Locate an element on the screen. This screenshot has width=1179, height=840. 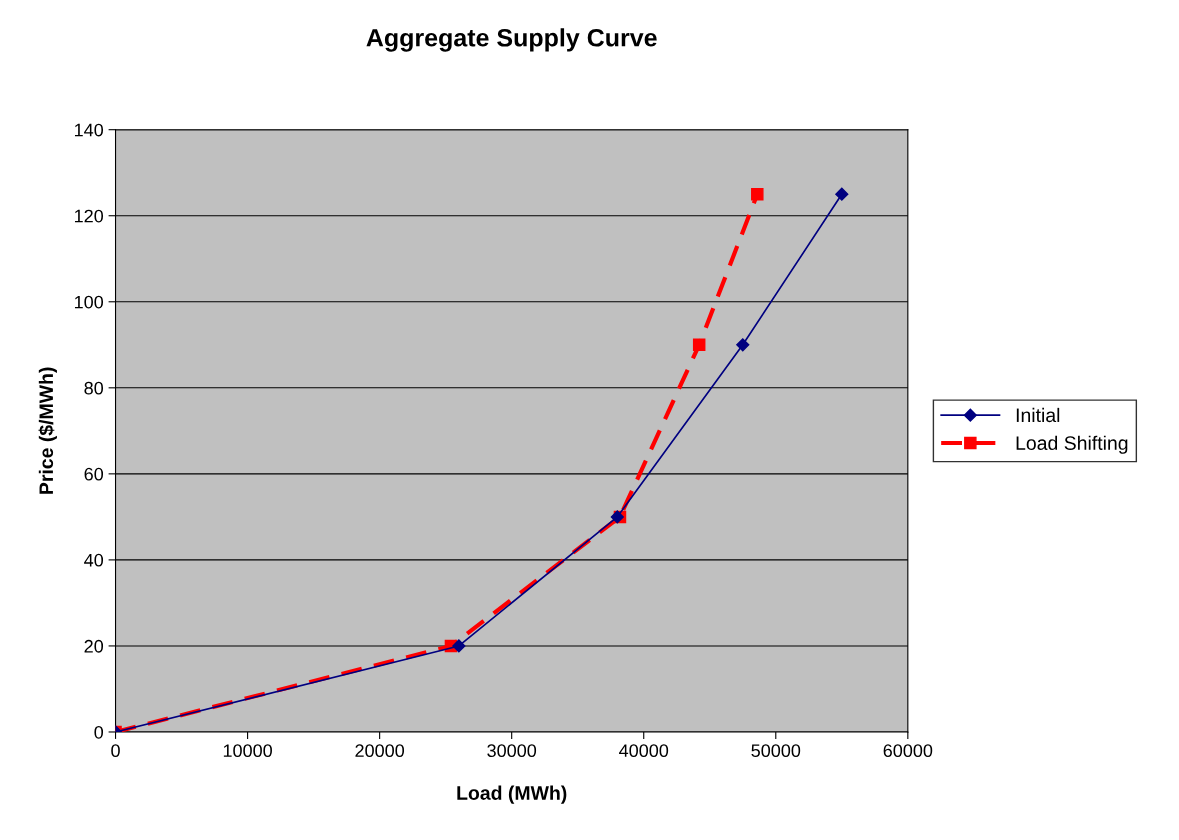
y-tick-label: 20 is located at coordinates (94, 646).